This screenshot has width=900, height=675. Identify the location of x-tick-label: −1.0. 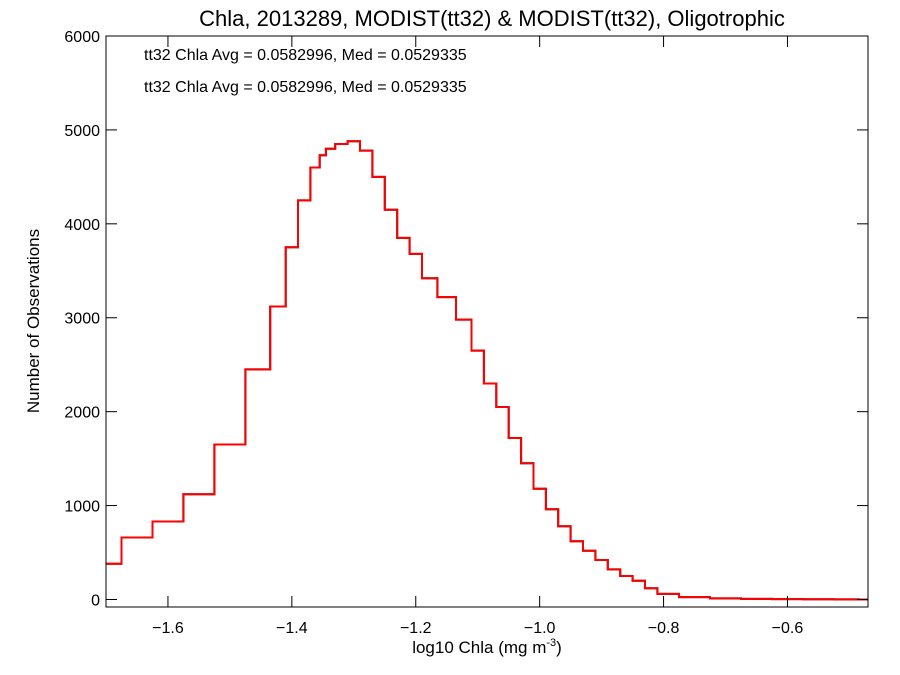
(540, 628).